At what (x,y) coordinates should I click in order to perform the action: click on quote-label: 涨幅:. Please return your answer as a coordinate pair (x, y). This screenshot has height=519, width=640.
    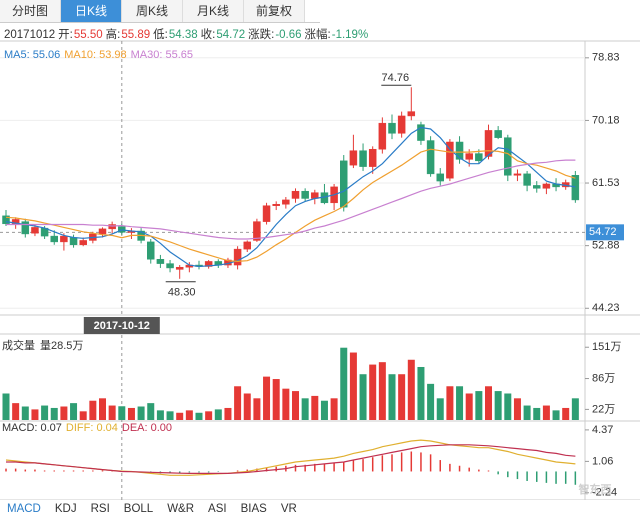
    Looking at the image, I should click on (317, 35).